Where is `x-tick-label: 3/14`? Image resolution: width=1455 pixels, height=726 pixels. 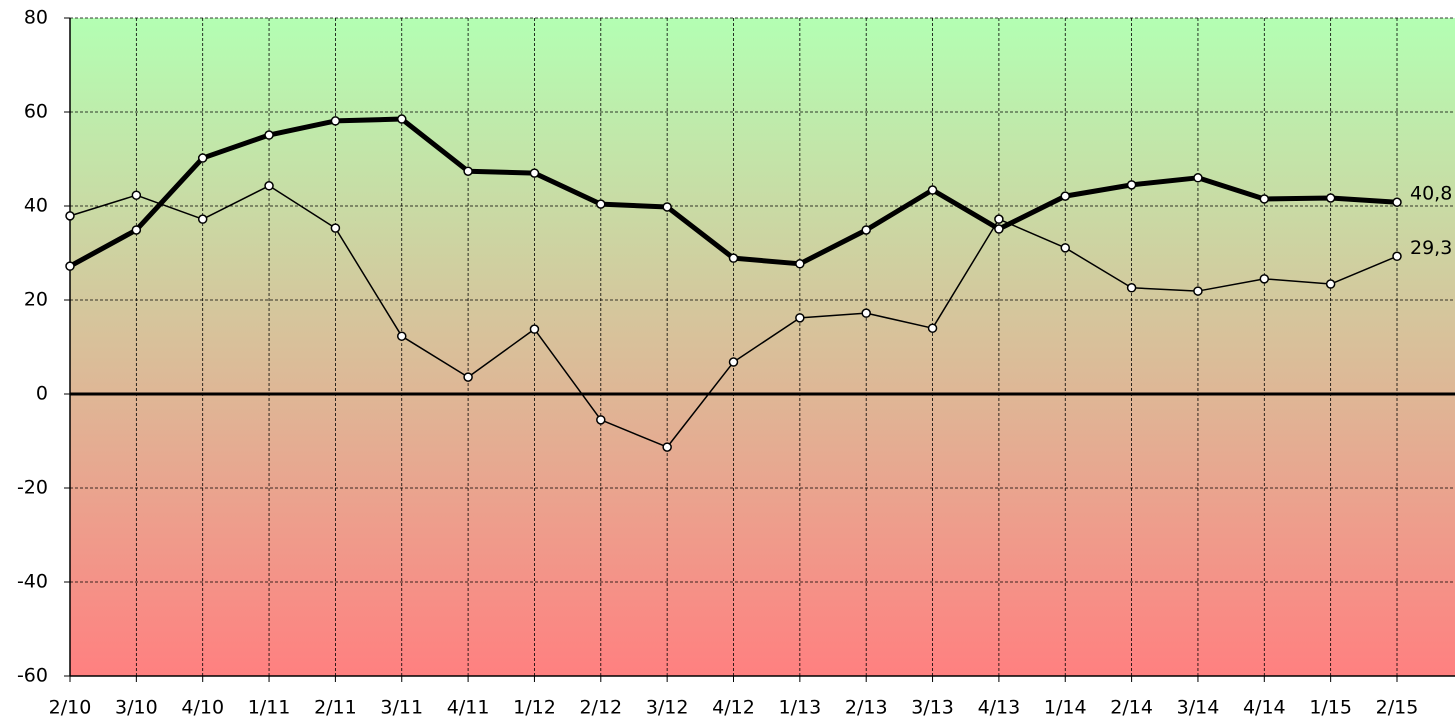 x-tick-label: 3/14 is located at coordinates (1198, 708).